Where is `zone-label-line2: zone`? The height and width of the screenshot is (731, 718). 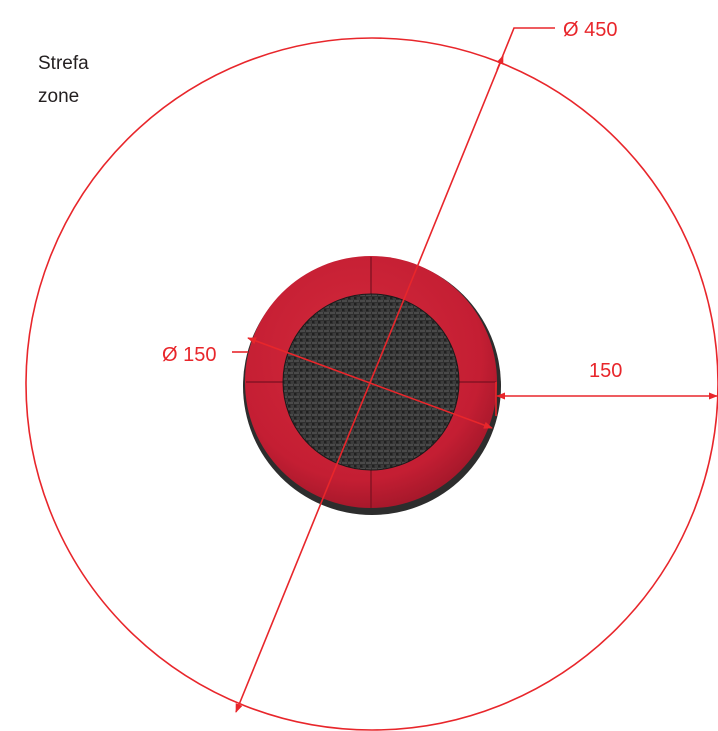 zone-label-line2: zone is located at coordinates (59, 96).